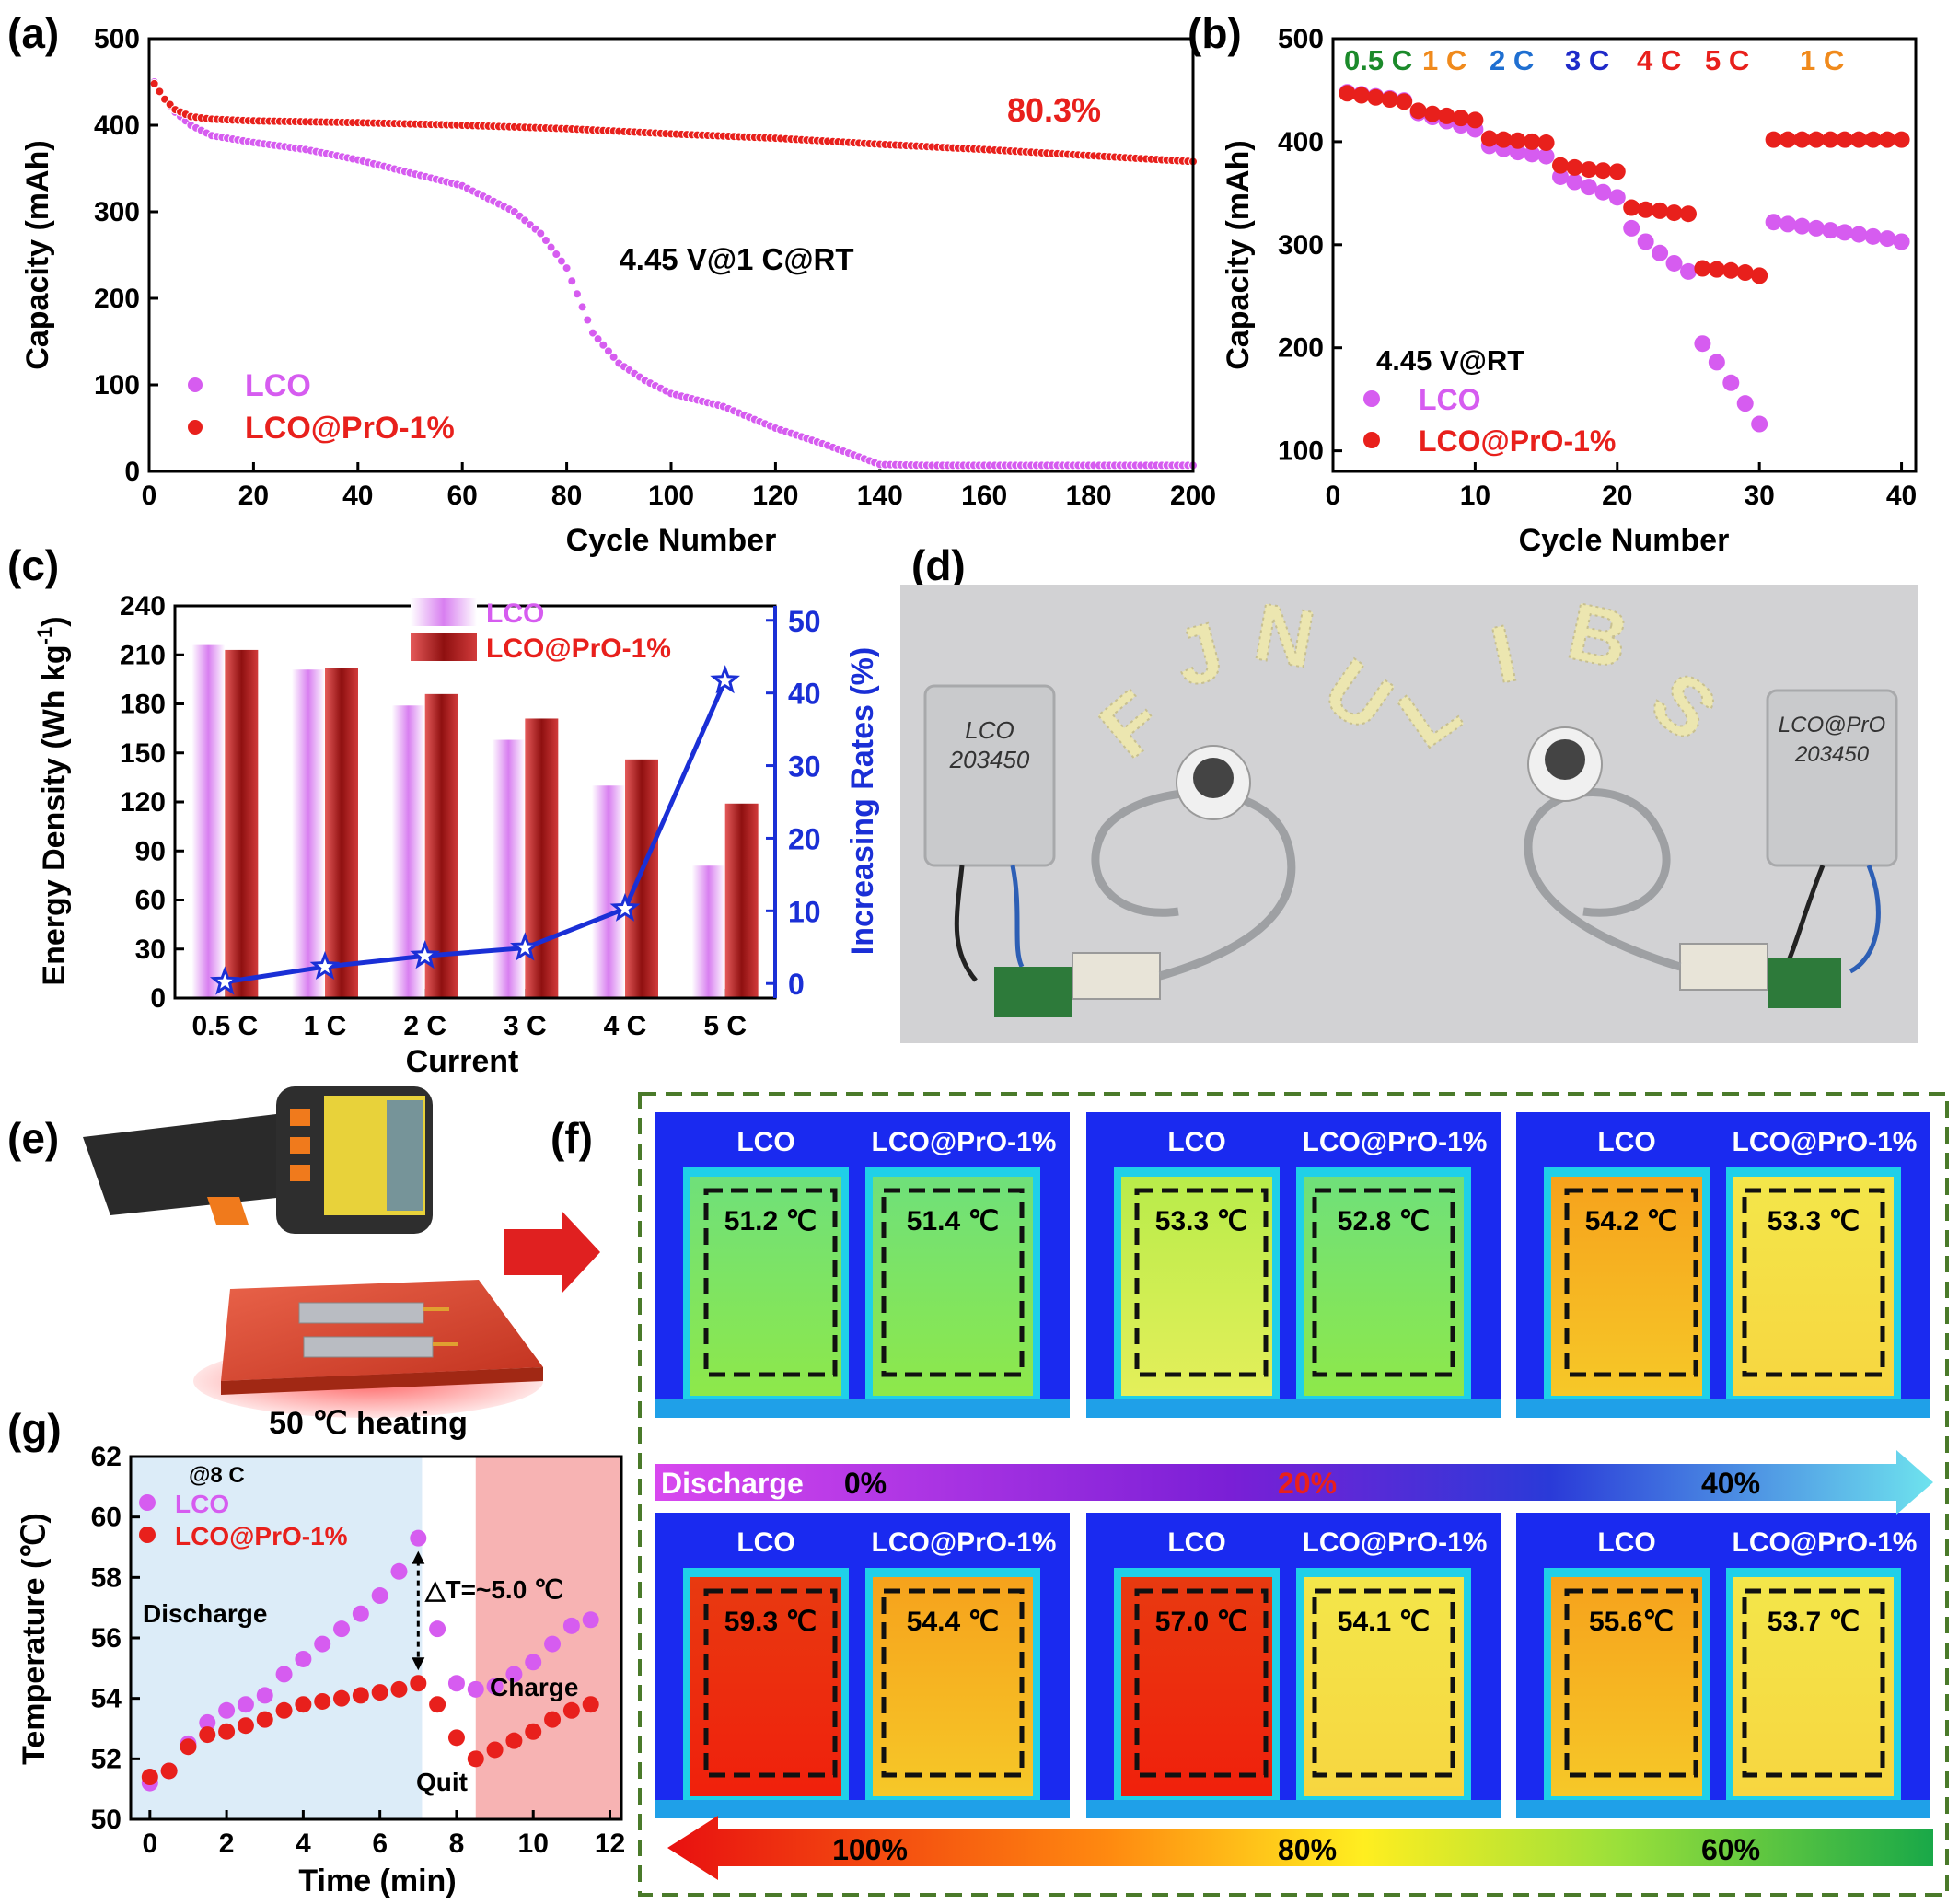  Describe the element at coordinates (1813, 1286) in the screenshot. I see `f-r0-c2-cell-right` at that location.